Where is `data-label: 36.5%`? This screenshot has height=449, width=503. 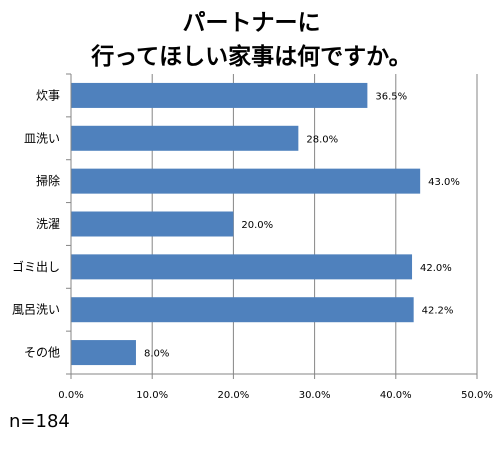 data-label: 36.5% is located at coordinates (391, 96).